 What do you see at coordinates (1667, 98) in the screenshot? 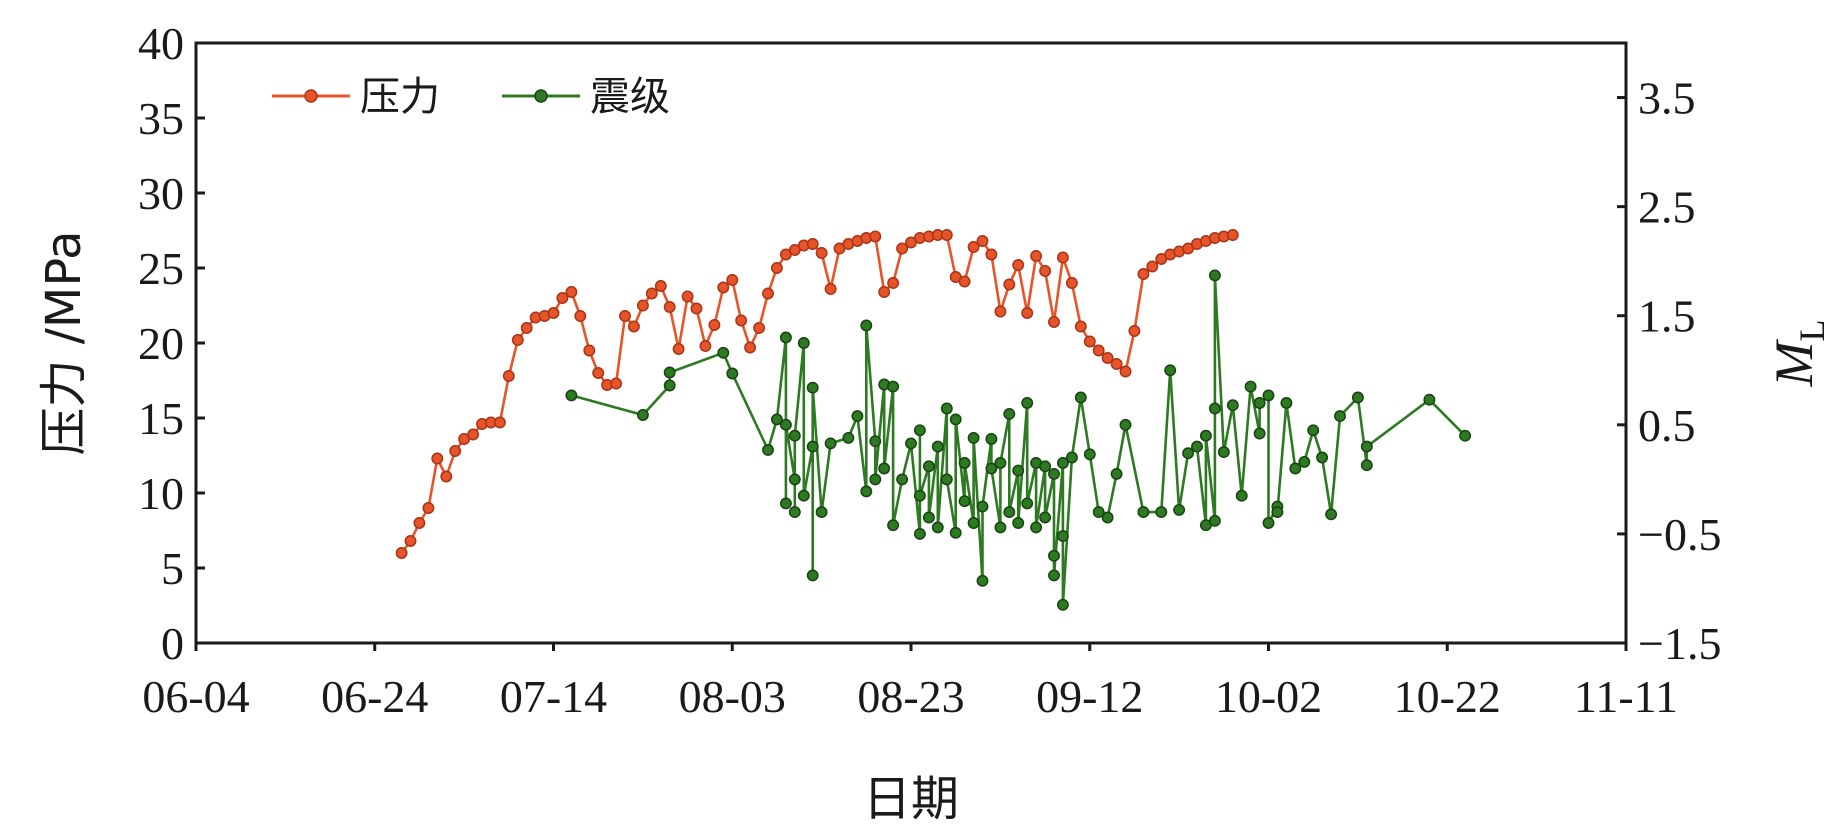
I see `y-right-tick-label: 3.5` at bounding box center [1667, 98].